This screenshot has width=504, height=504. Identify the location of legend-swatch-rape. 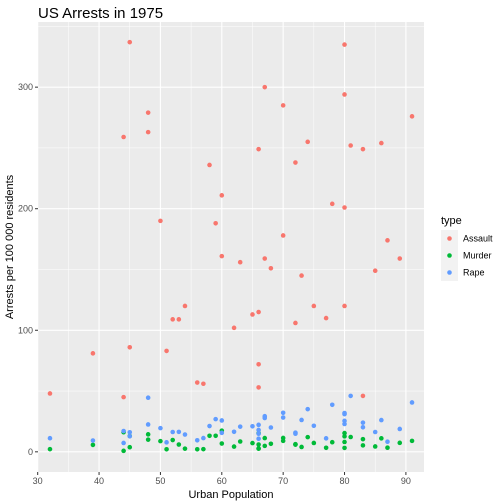
(449, 272).